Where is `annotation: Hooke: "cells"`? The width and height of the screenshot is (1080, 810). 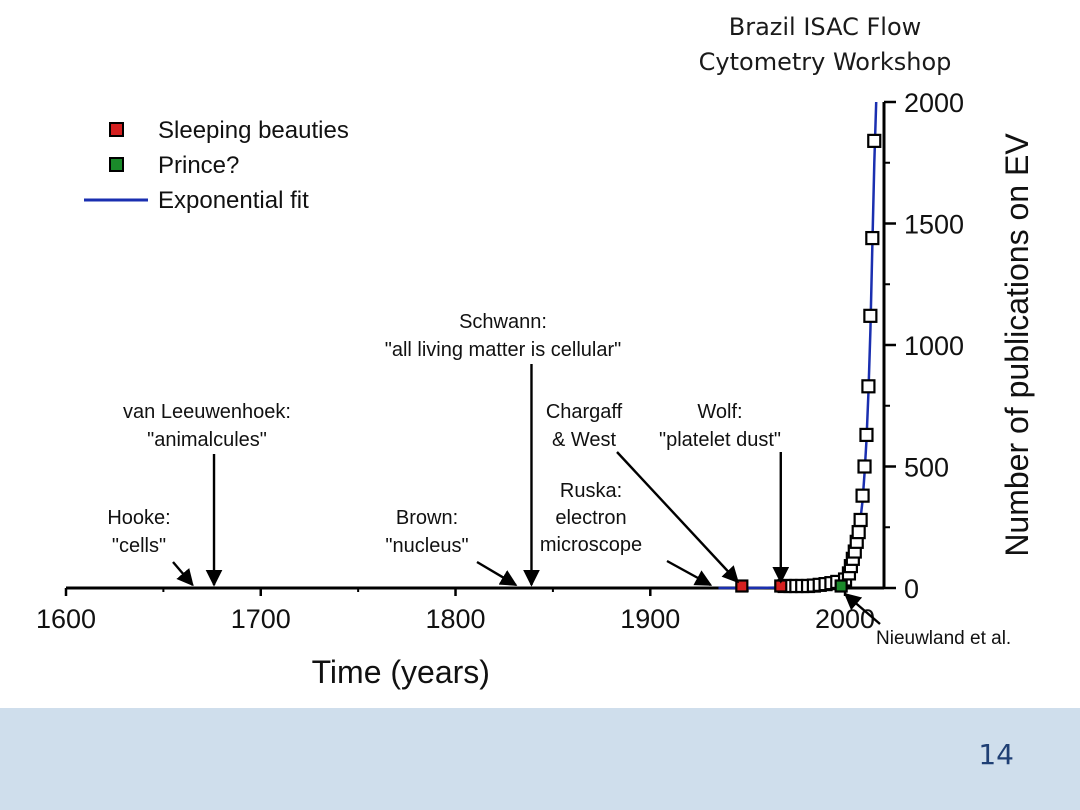
annotation: Hooke: "cells" is located at coordinates (150, 547).